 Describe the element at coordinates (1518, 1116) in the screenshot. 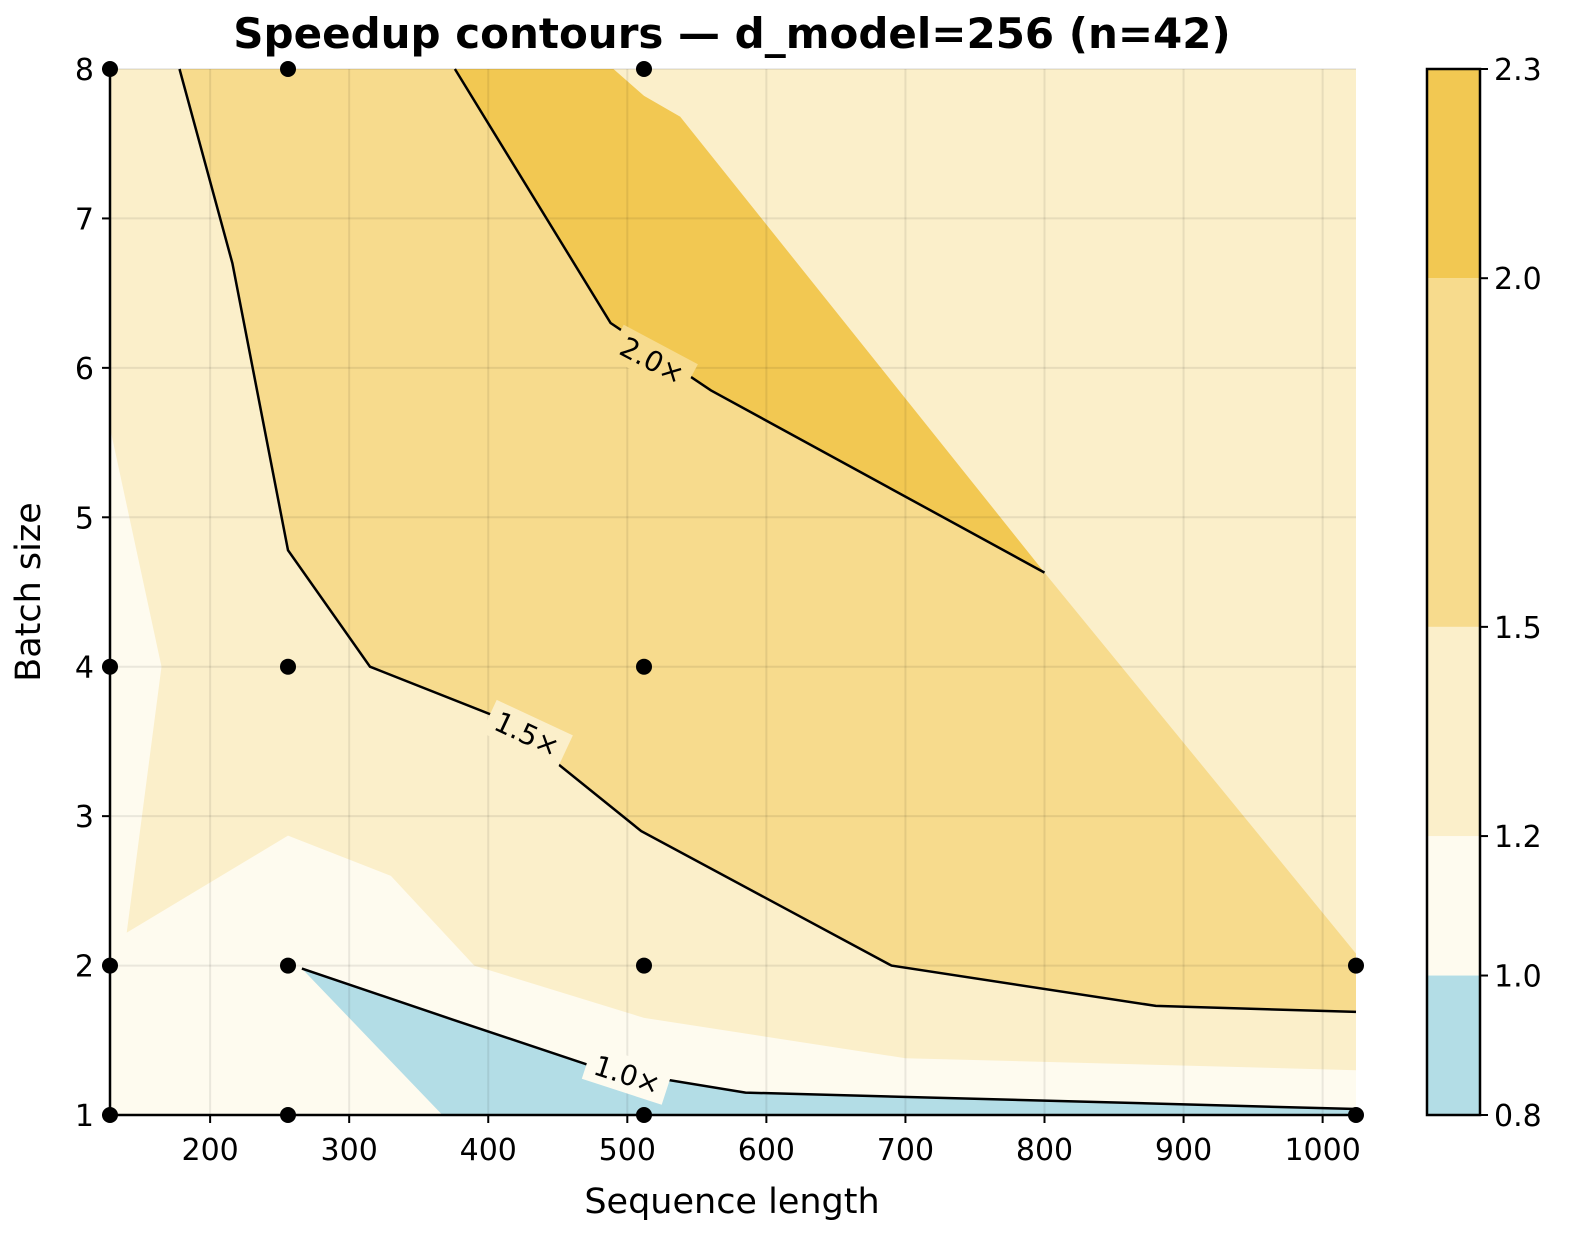

I see `colorbar-tick-label-0: 0.8` at that location.